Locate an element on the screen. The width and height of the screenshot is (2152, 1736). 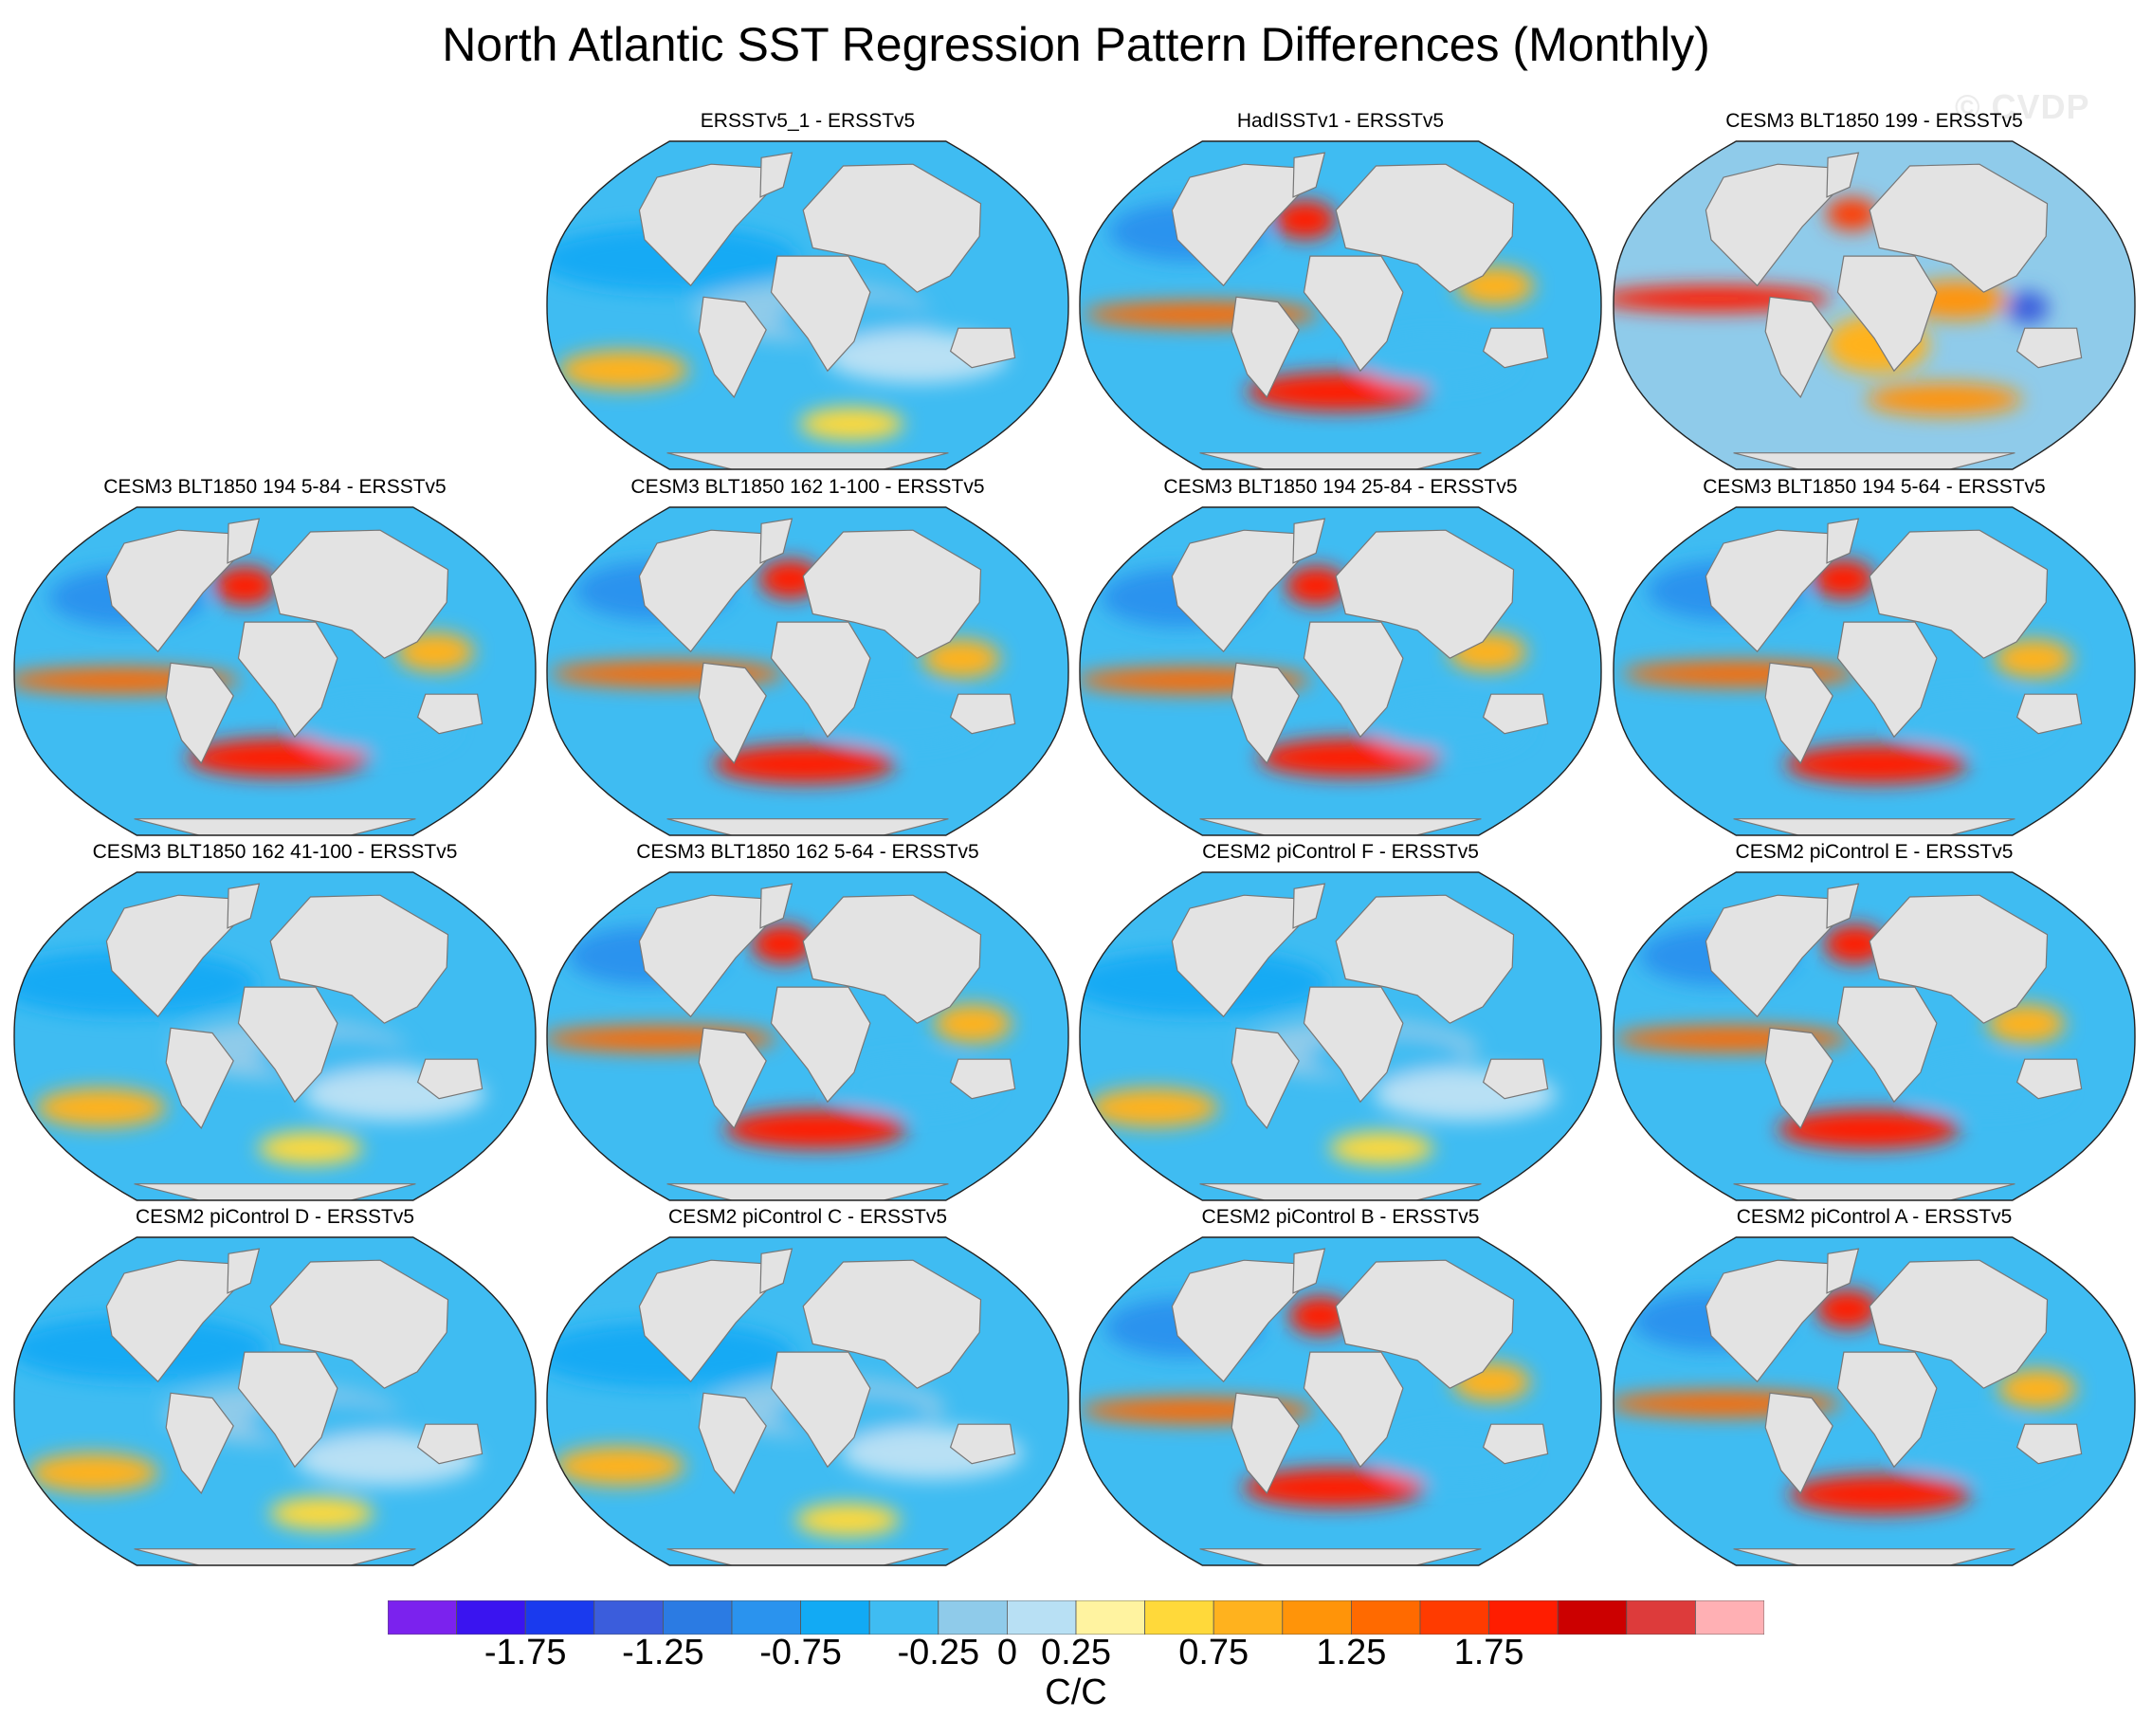
map-panel: CESM2 piControl C - ERSSTv5 is located at coordinates (808, 1386).